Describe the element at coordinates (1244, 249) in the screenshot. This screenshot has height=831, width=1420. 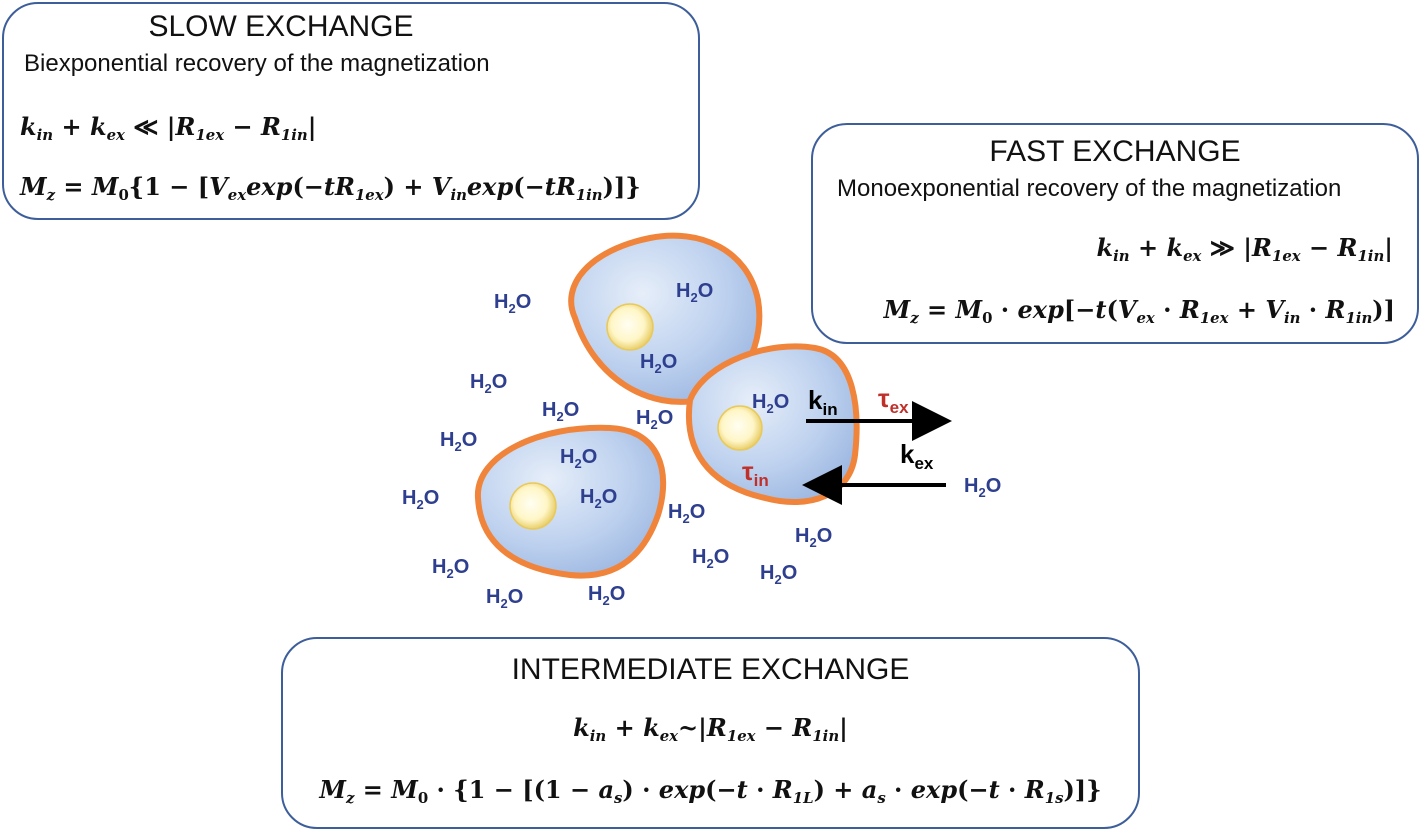
I see `fast-exchange-condition: kin + kex ≫ |R1ex − R1in|` at that location.